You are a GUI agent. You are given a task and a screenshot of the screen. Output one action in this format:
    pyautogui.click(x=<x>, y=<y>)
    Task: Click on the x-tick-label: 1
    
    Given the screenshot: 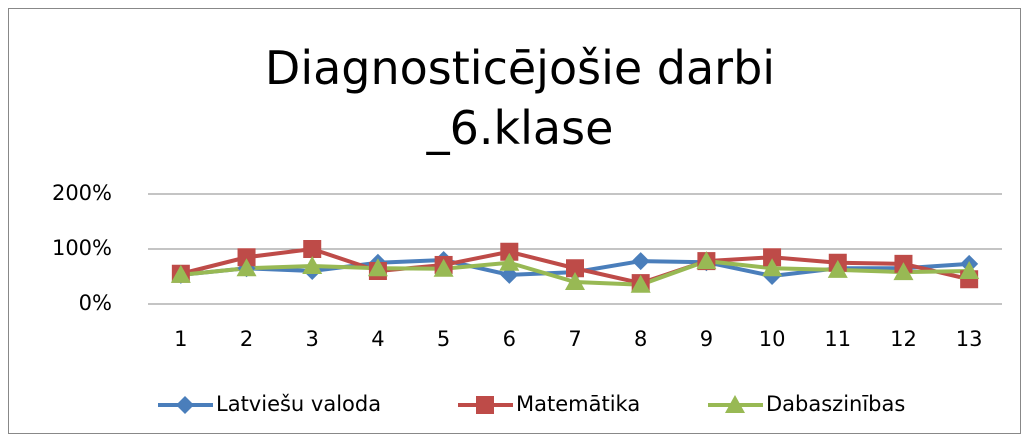 What is the action you would take?
    pyautogui.click(x=180, y=339)
    